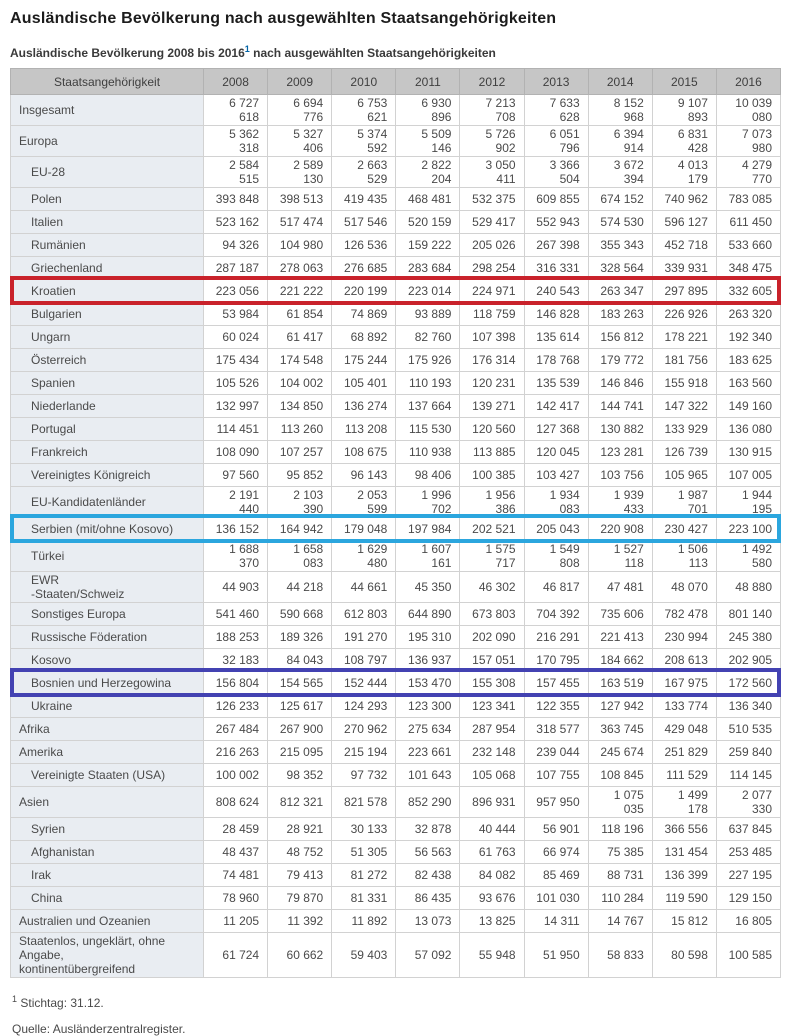  I want to click on value-cell: 94 326, so click(235, 245).